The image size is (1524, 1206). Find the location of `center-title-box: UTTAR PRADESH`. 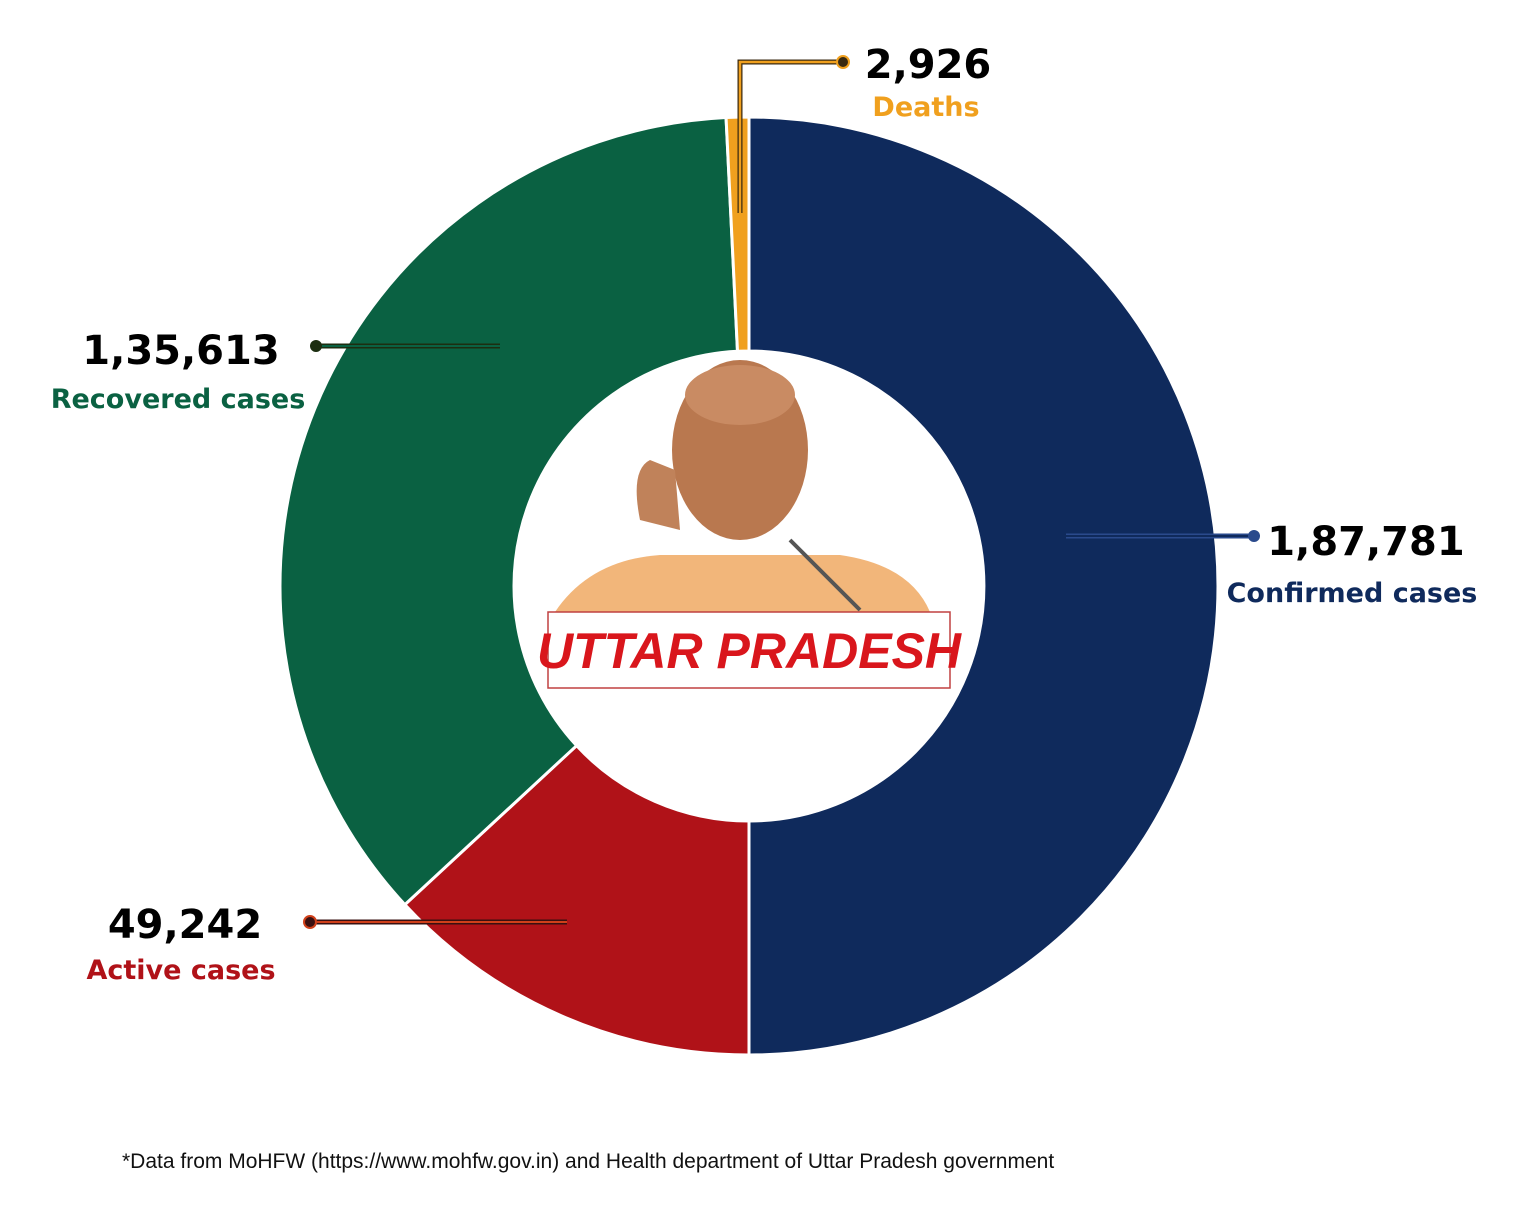

center-title-box: UTTAR PRADESH is located at coordinates (749, 650).